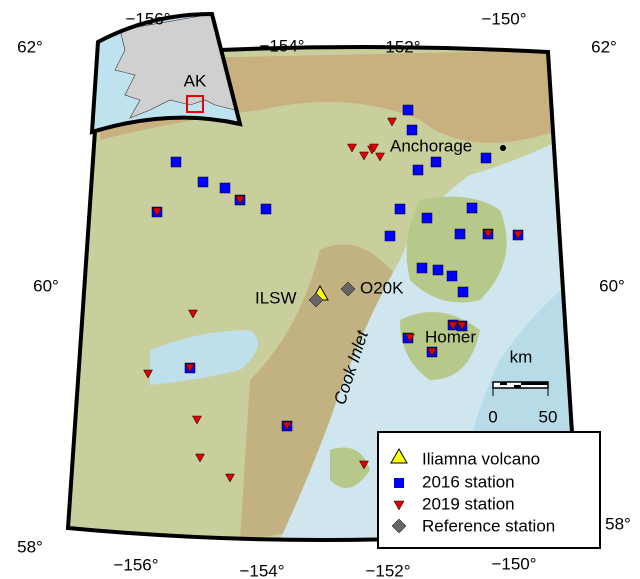 This screenshot has height=579, width=640. Describe the element at coordinates (468, 481) in the screenshot. I see `legend-entry: 2016 station` at that location.